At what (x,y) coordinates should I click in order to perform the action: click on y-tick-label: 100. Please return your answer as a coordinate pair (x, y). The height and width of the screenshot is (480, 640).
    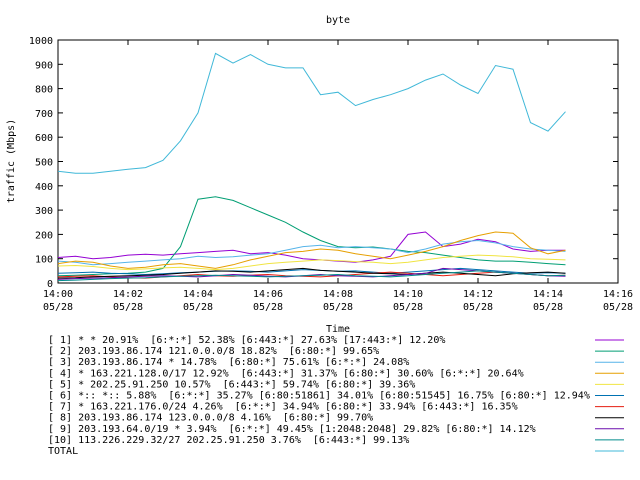
    Looking at the image, I should click on (44, 260).